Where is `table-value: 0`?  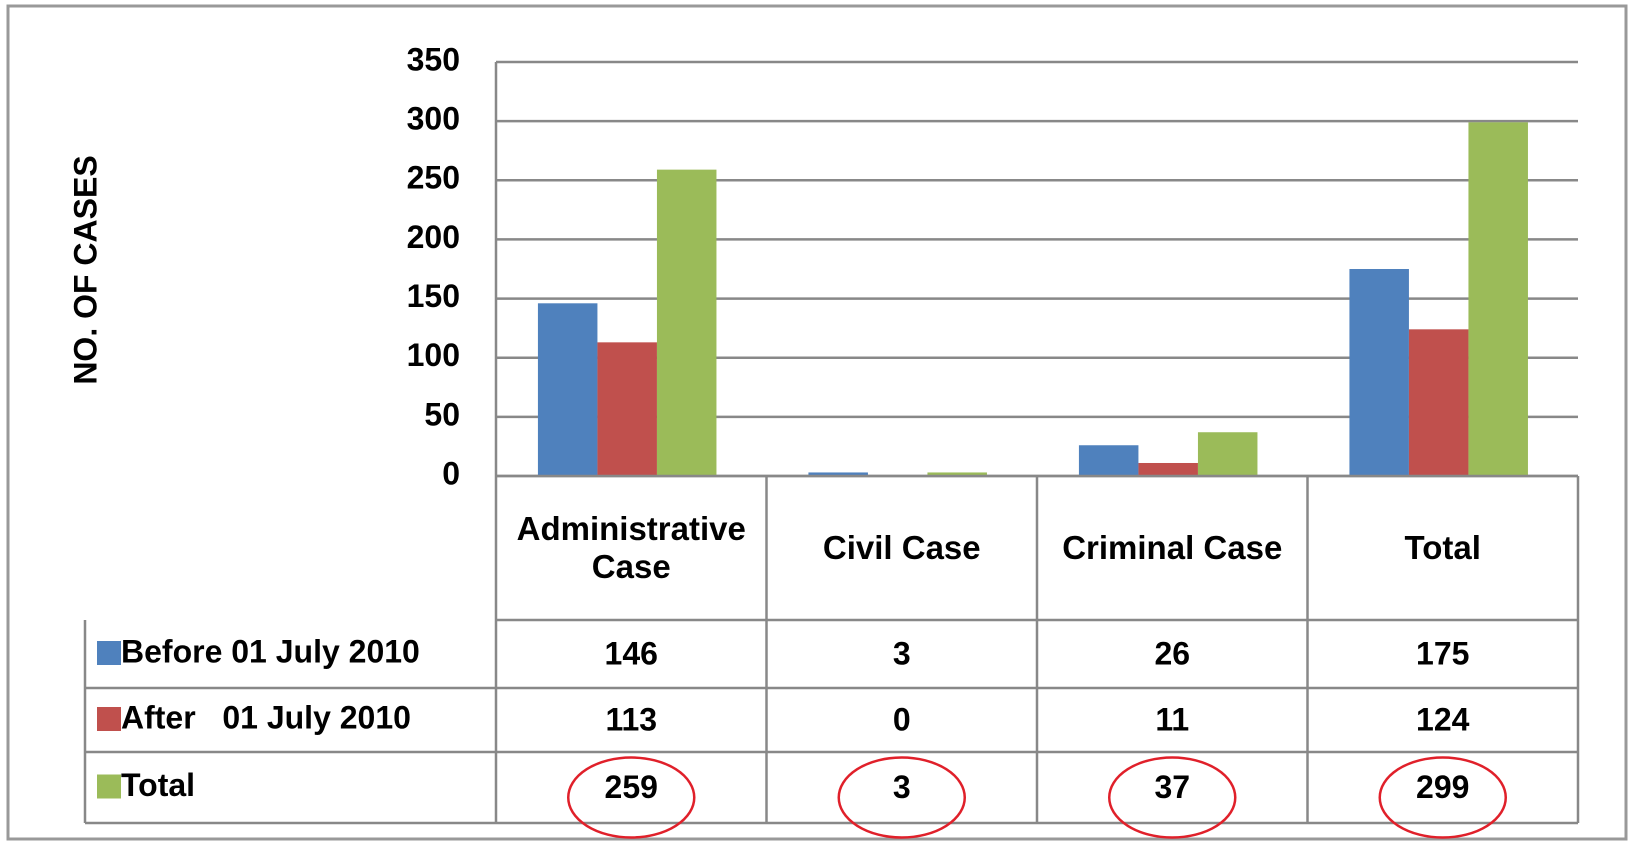 table-value: 0 is located at coordinates (902, 719).